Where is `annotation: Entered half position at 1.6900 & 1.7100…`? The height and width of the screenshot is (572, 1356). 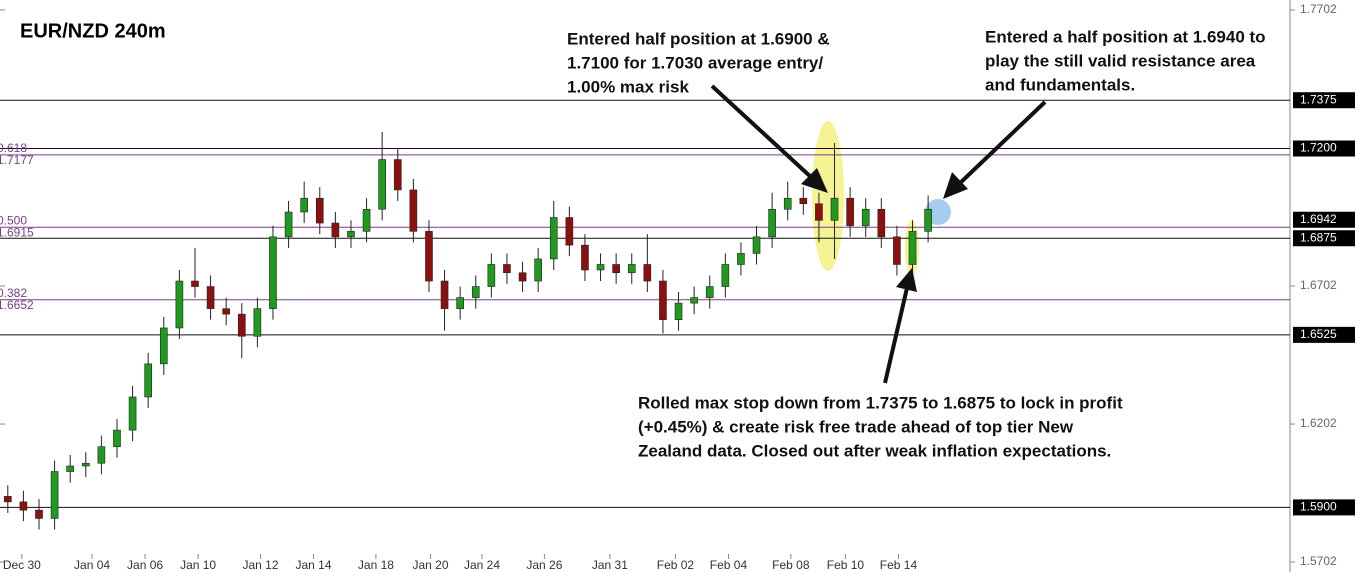
annotation: Entered half position at 1.6900 & 1.7100… is located at coordinates (698, 62).